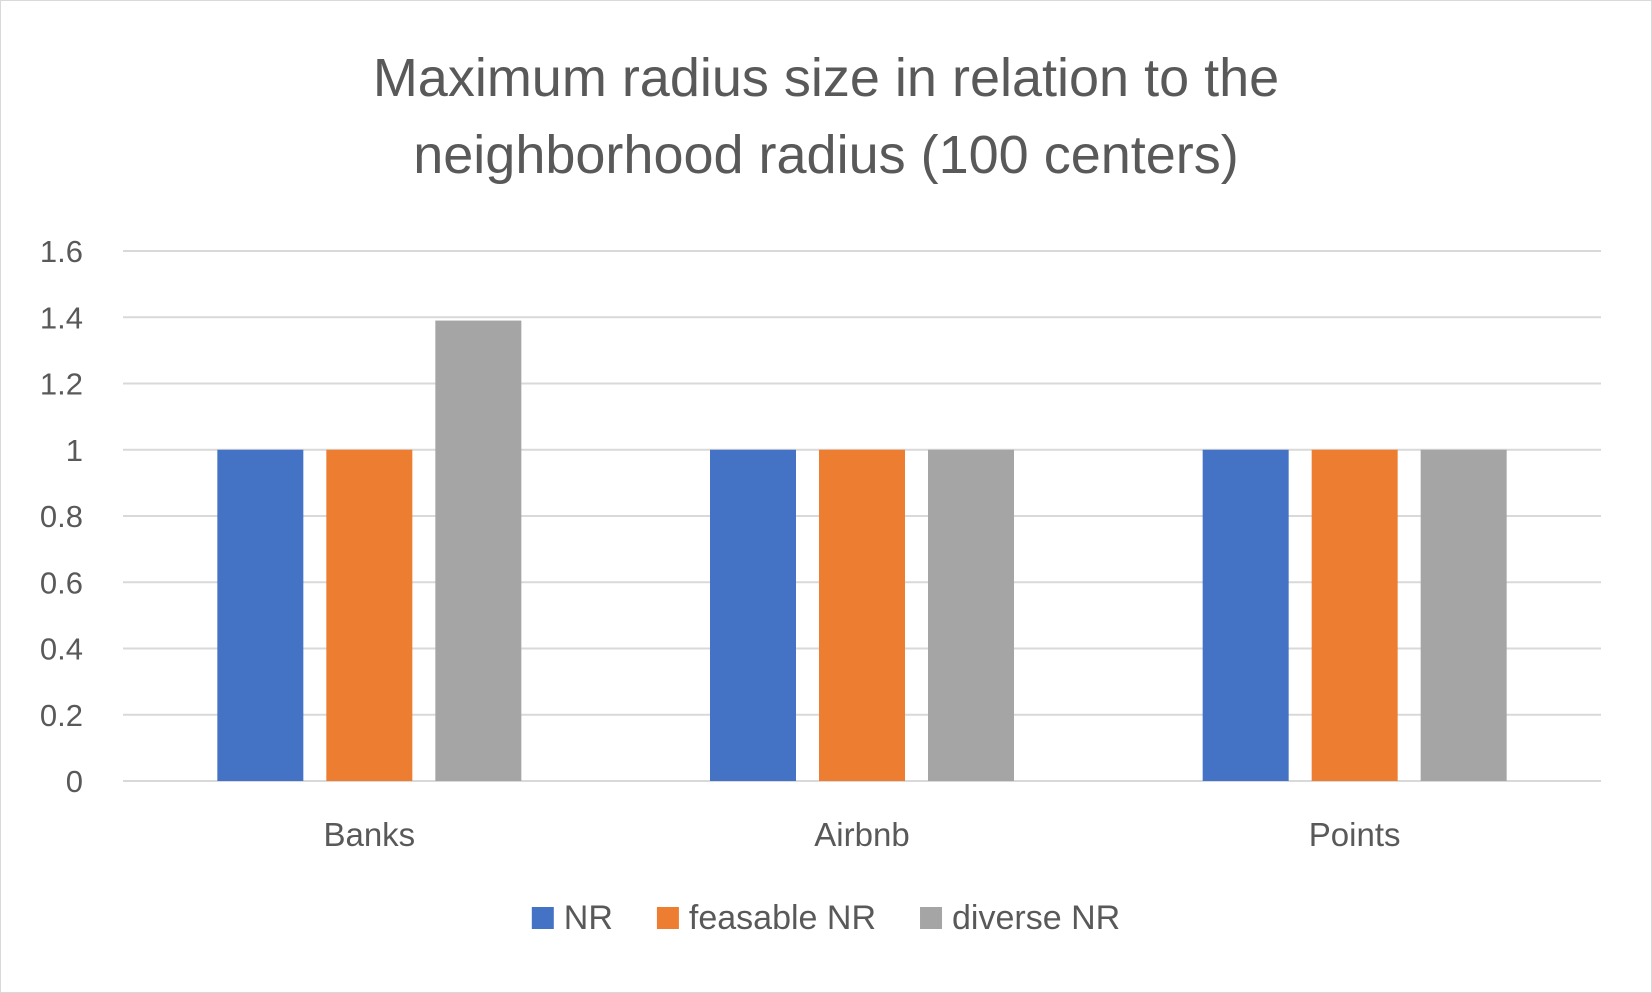 The image size is (1652, 993). Describe the element at coordinates (1354, 615) in the screenshot. I see `bar-feasable-nr-points` at that location.